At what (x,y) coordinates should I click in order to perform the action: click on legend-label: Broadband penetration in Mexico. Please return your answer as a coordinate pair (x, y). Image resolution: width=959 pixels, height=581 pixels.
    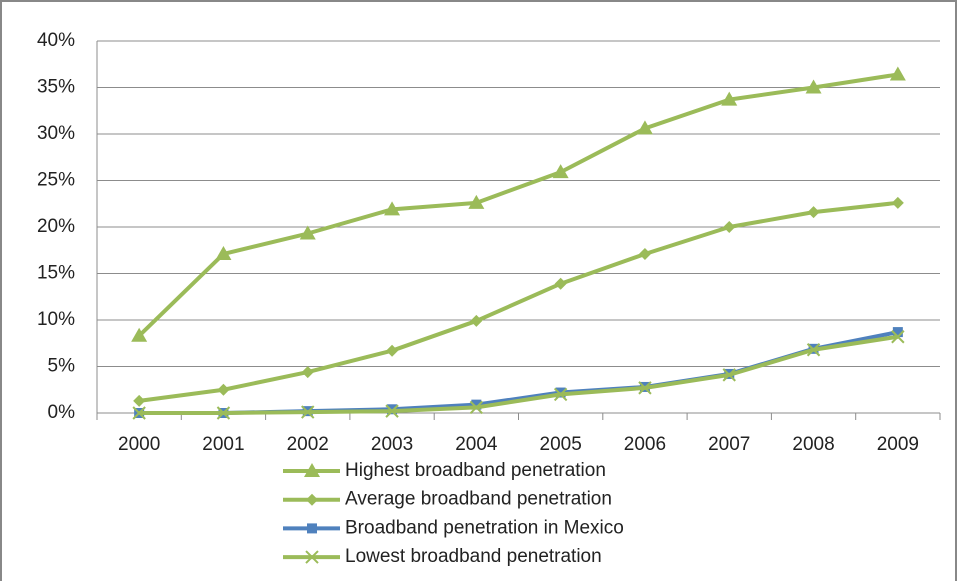
    Looking at the image, I should click on (484, 527).